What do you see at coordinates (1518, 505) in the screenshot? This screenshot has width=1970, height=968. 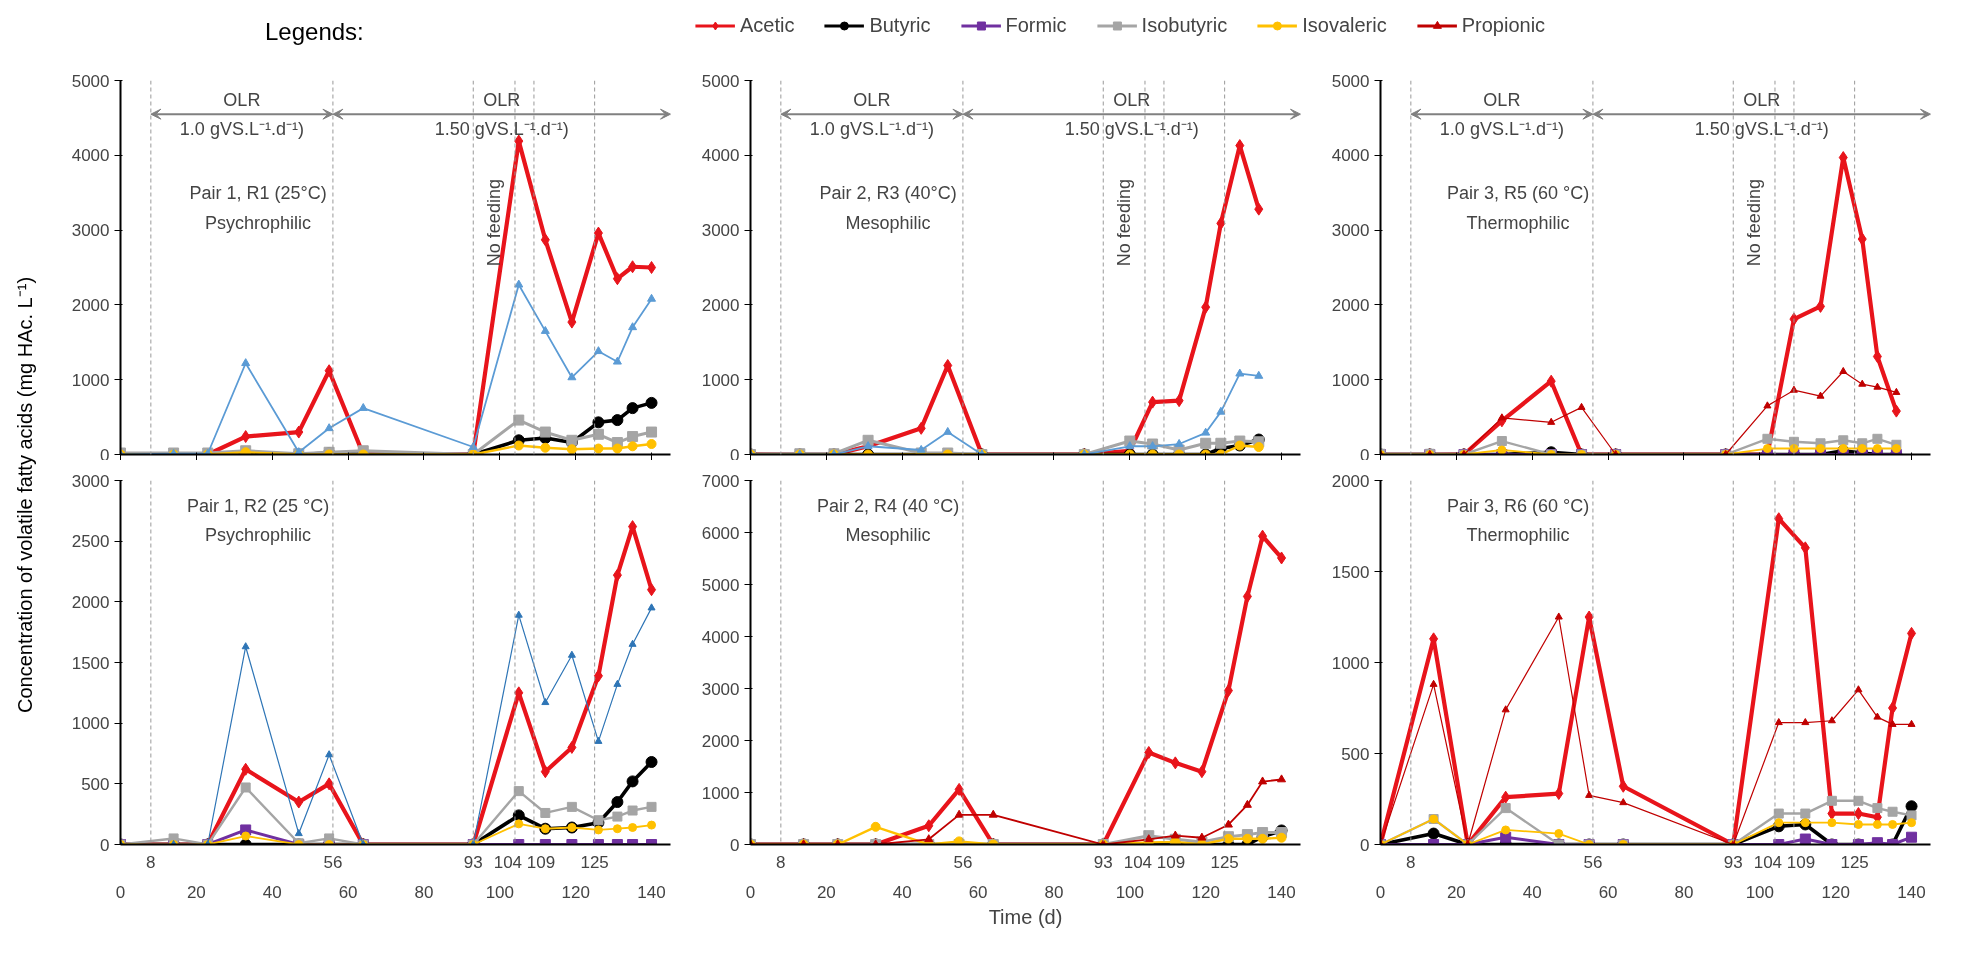 I see `text: Pair 3, R6 (60 °C)` at bounding box center [1518, 505].